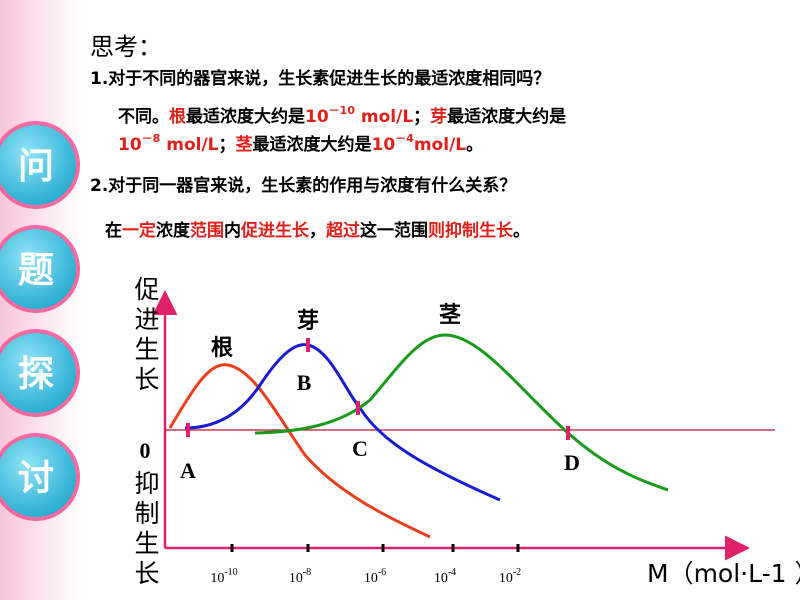 This screenshot has width=800, height=600. Describe the element at coordinates (146, 289) in the screenshot. I see `y-axis-char: 促` at that location.